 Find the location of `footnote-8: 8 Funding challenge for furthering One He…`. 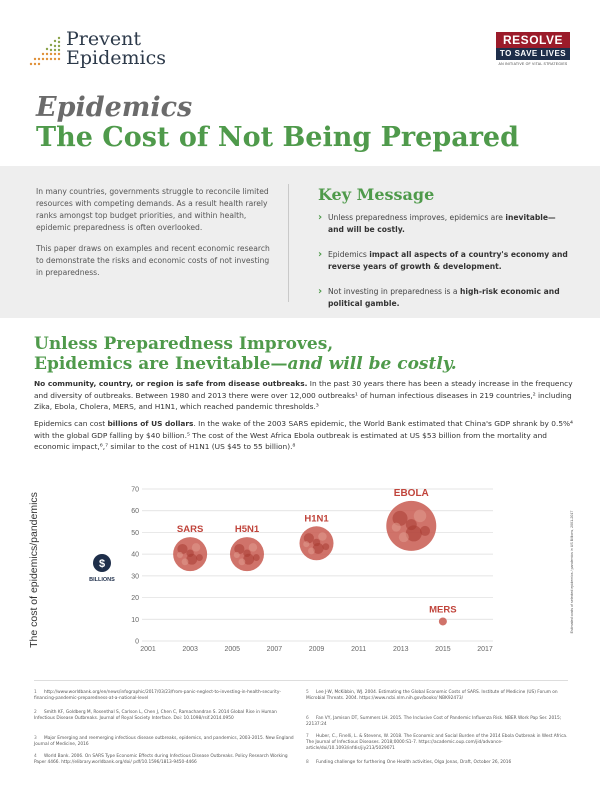

footnote-8: 8 Funding challenge for furthering One He… is located at coordinates (409, 762).